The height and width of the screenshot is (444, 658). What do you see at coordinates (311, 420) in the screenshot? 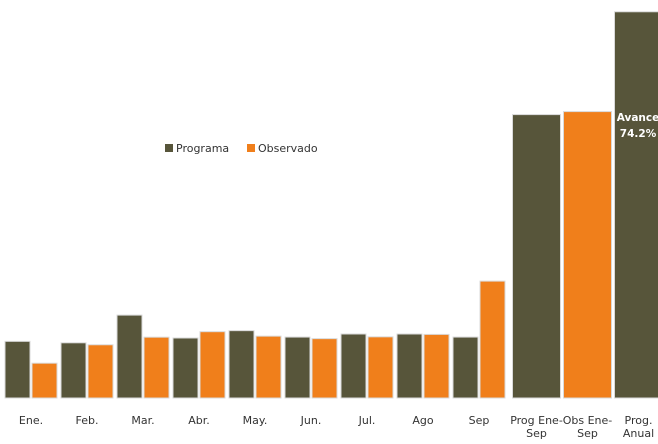
I see `x-tick-label: Jun.` at bounding box center [311, 420].